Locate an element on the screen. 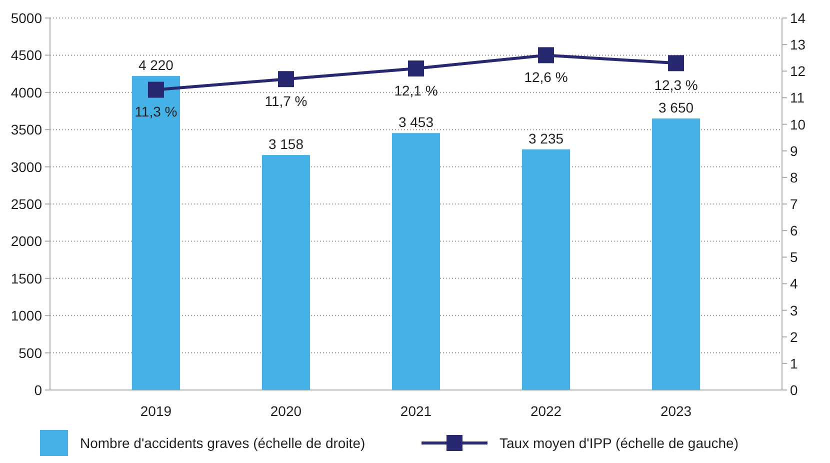  x-tick-label: 2023 is located at coordinates (676, 411).